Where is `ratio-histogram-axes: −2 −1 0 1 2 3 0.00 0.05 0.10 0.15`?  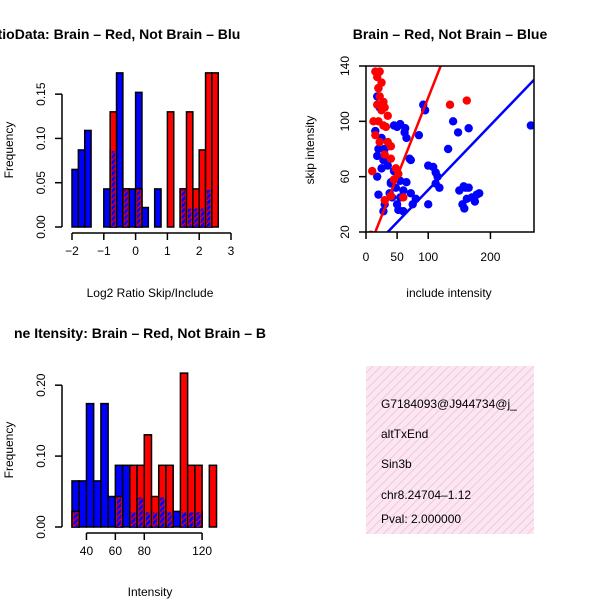
ratio-histogram-axes: −2 −1 0 1 2 3 0.00 0.05 0.10 0.15 is located at coordinates (134, 170).